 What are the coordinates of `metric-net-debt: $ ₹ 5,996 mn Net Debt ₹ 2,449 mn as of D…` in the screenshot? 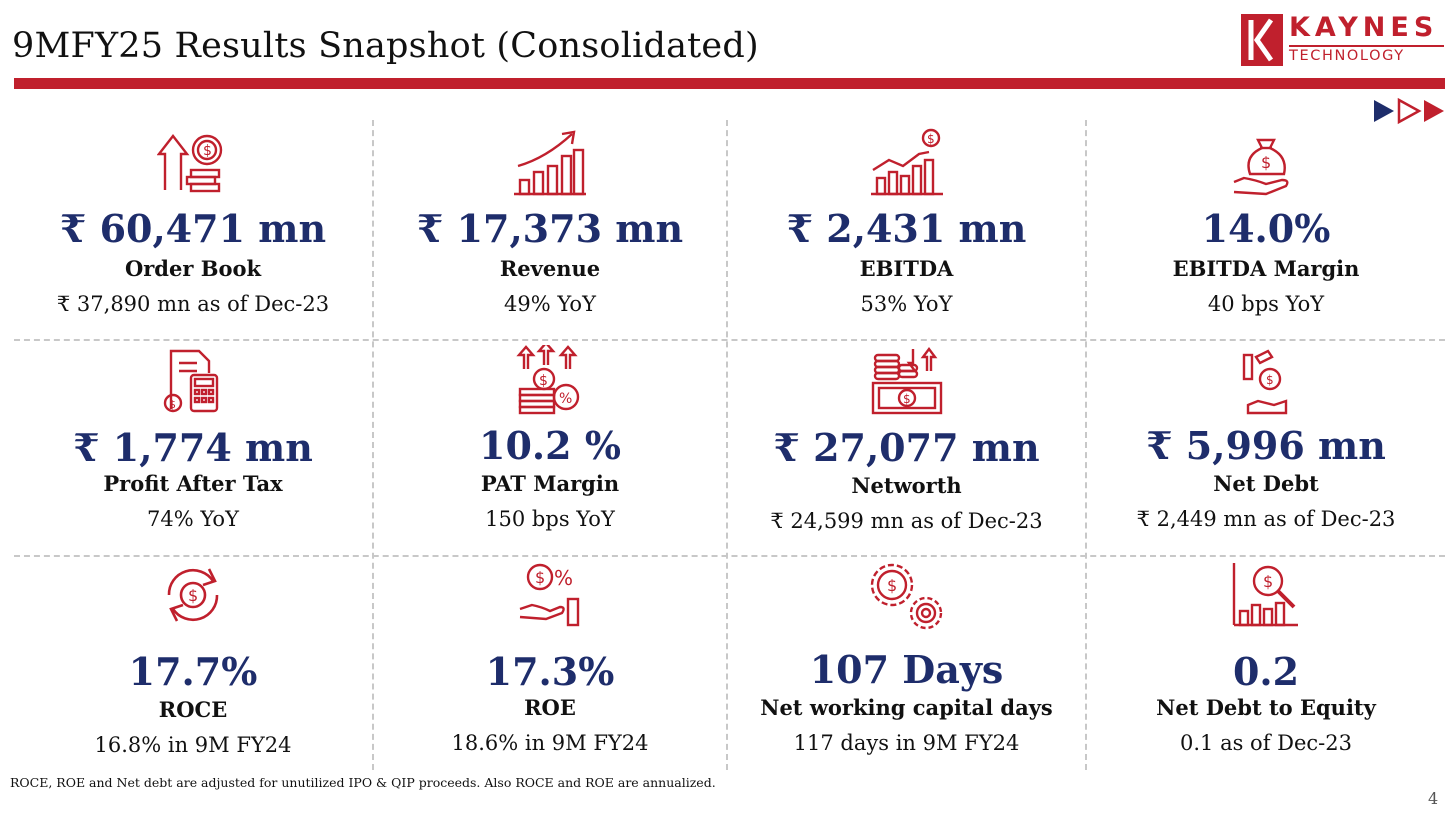 It's located at (1266, 448).